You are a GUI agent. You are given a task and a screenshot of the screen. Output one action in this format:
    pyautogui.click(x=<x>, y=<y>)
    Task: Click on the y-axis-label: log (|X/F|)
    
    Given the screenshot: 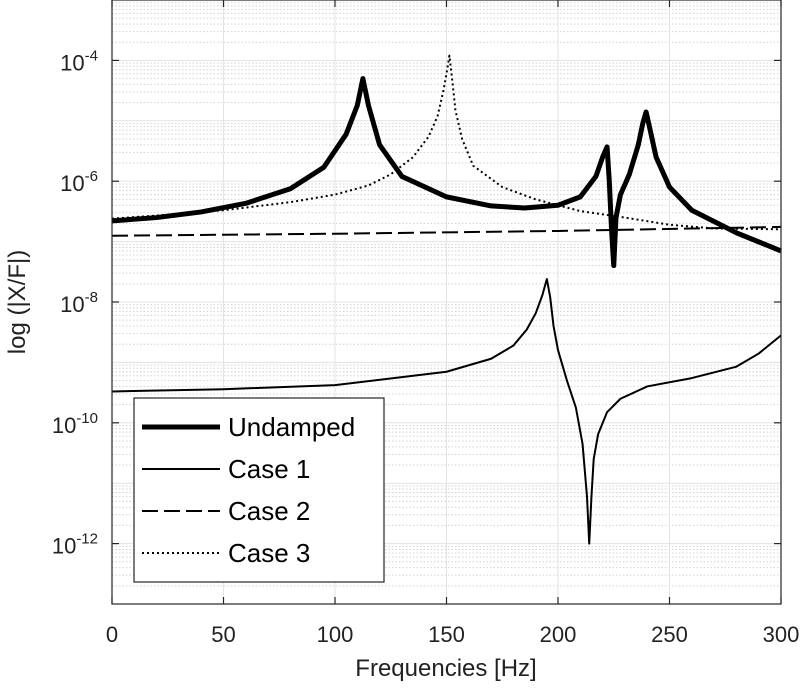 What is the action you would take?
    pyautogui.click(x=17, y=302)
    